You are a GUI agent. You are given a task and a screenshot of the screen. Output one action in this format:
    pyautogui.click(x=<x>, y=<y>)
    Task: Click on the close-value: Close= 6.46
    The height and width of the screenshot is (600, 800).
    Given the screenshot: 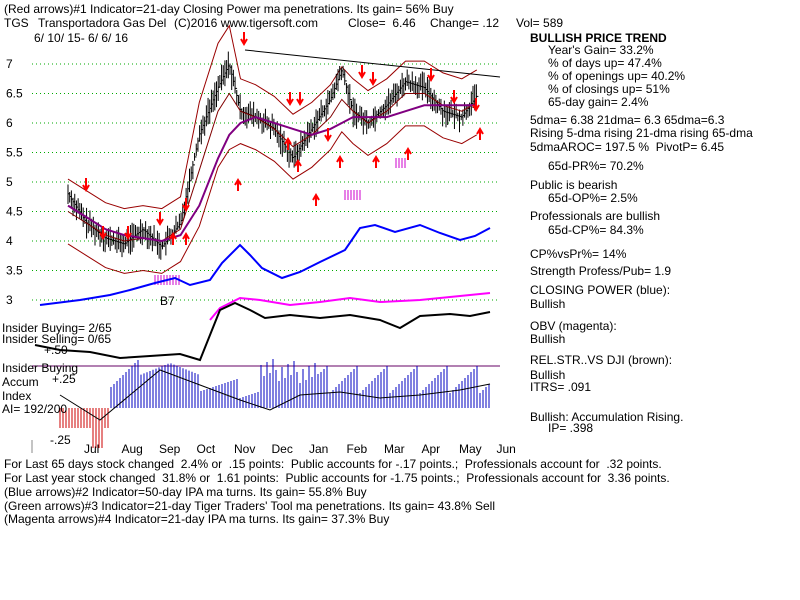 What is the action you would take?
    pyautogui.click(x=382, y=23)
    